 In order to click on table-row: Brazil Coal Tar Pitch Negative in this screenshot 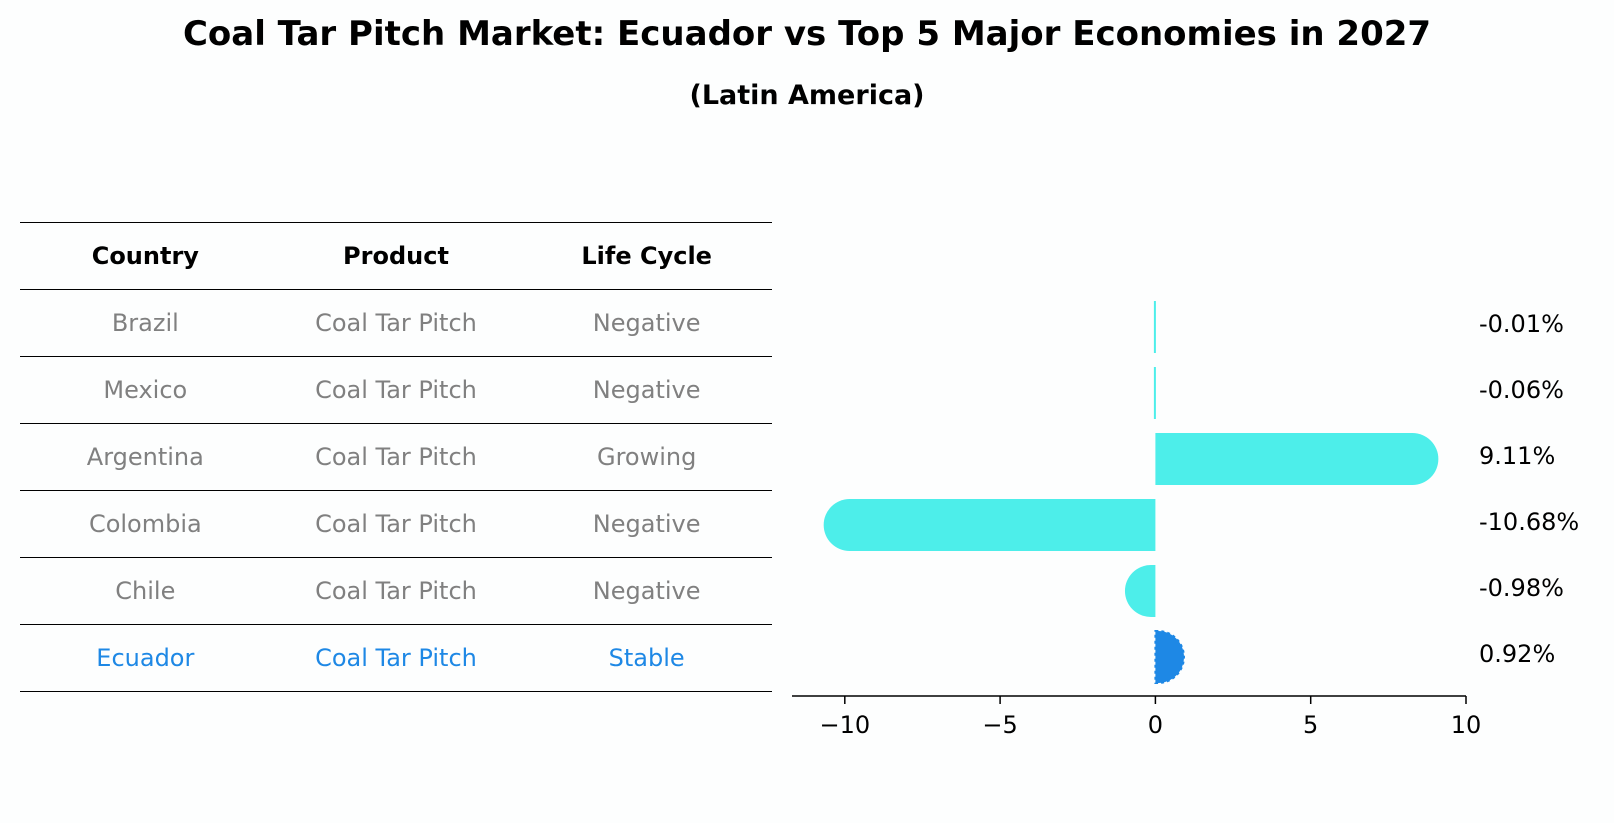, I will do `click(396, 323)`.